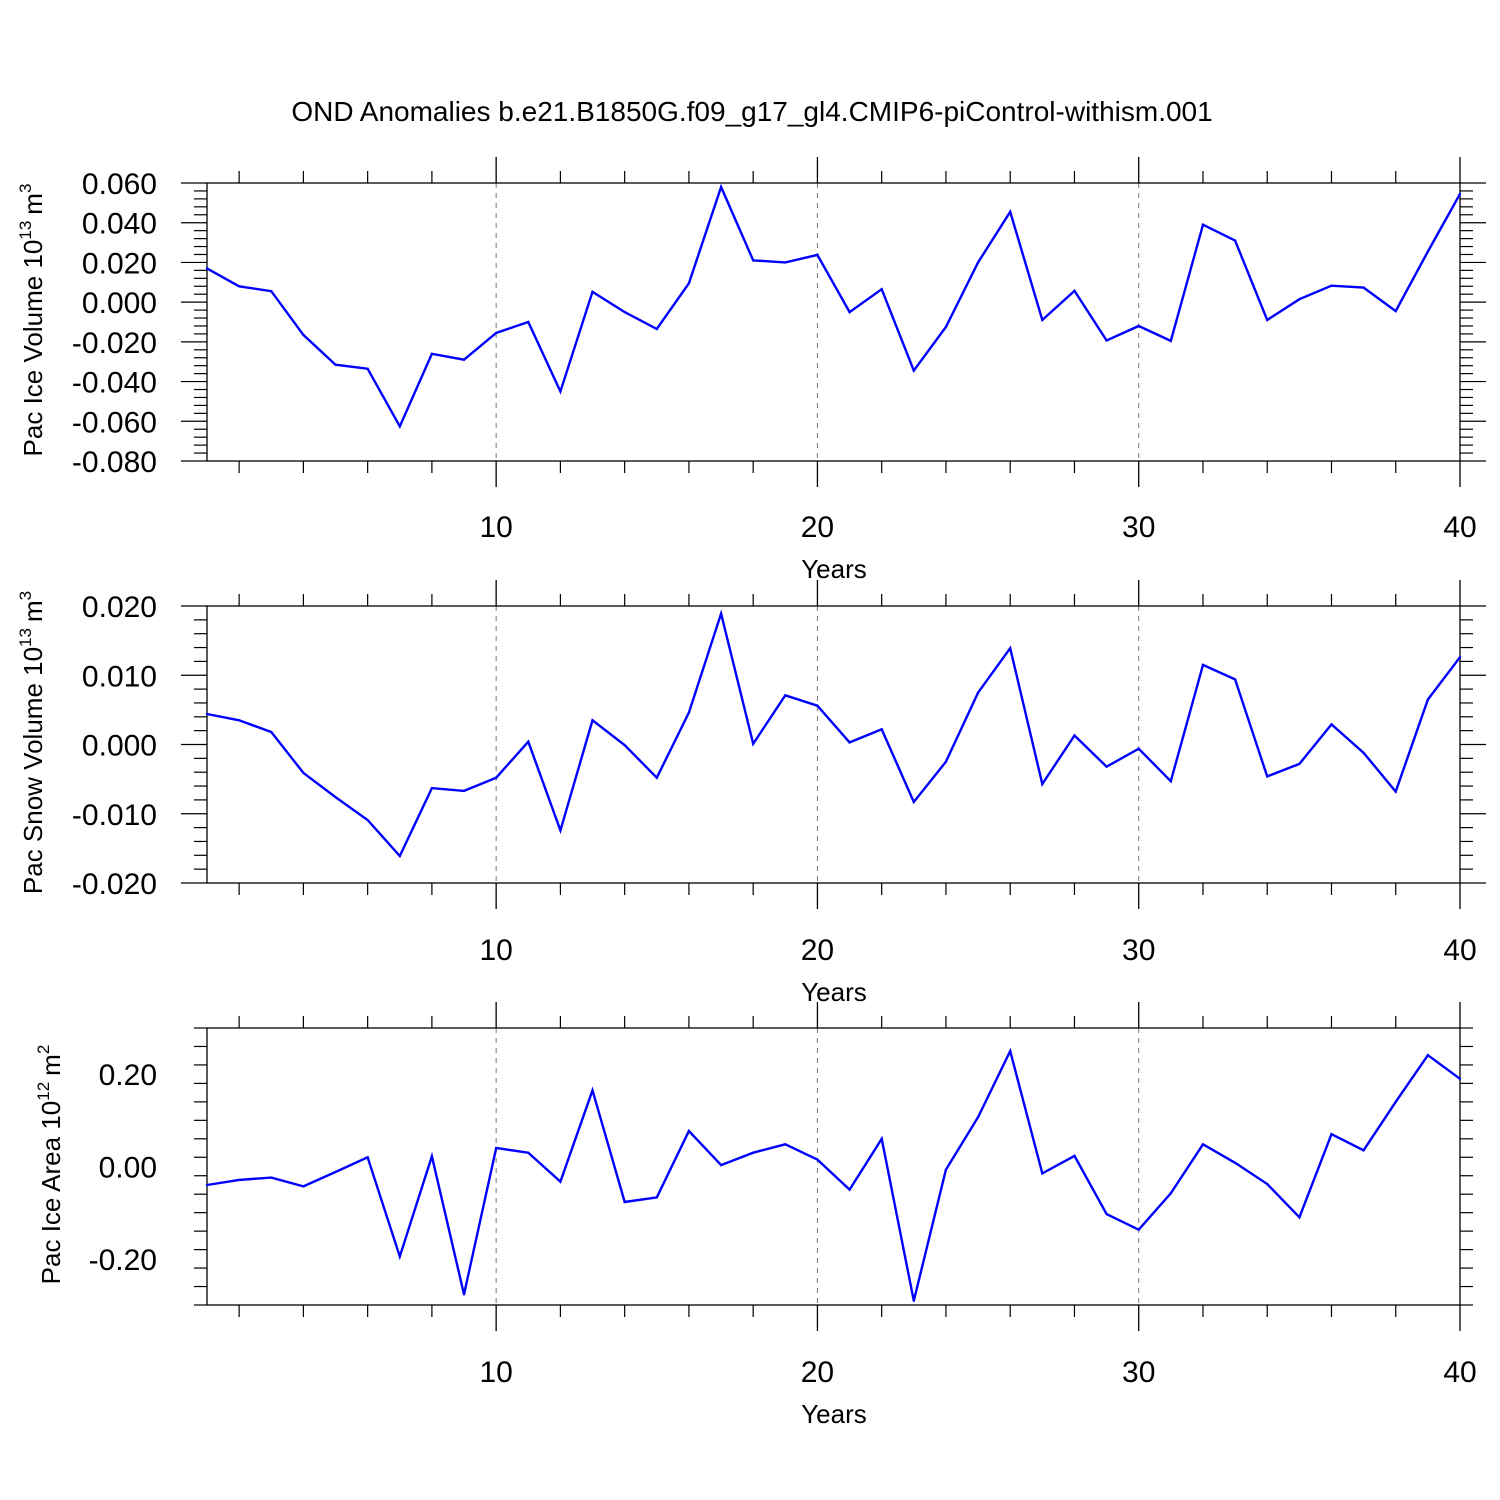 The image size is (1500, 1500). Describe the element at coordinates (114, 422) in the screenshot. I see `y-tick-label: -0.060` at that location.